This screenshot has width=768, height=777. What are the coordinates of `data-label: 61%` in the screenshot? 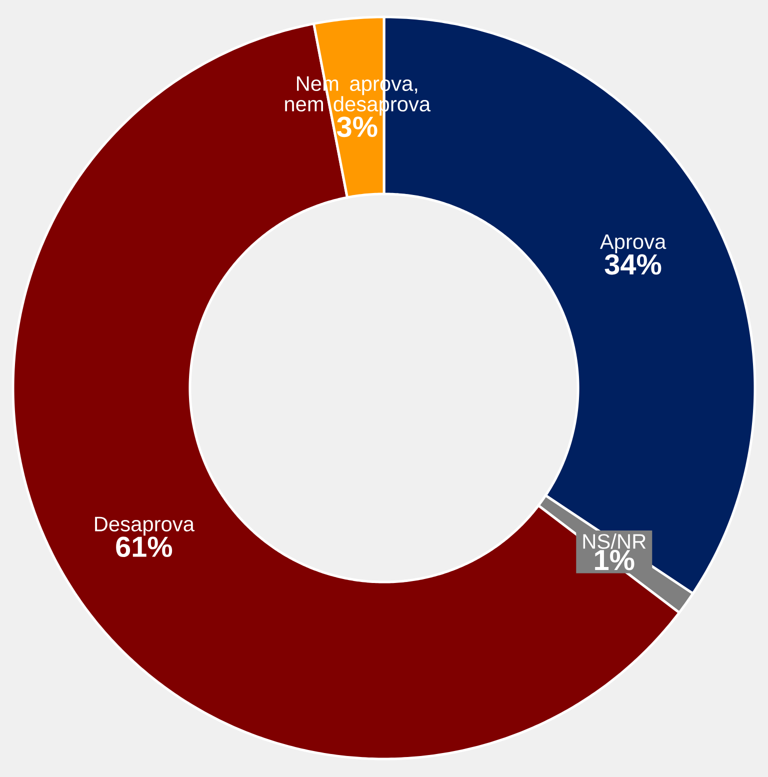 It's located at (144, 547).